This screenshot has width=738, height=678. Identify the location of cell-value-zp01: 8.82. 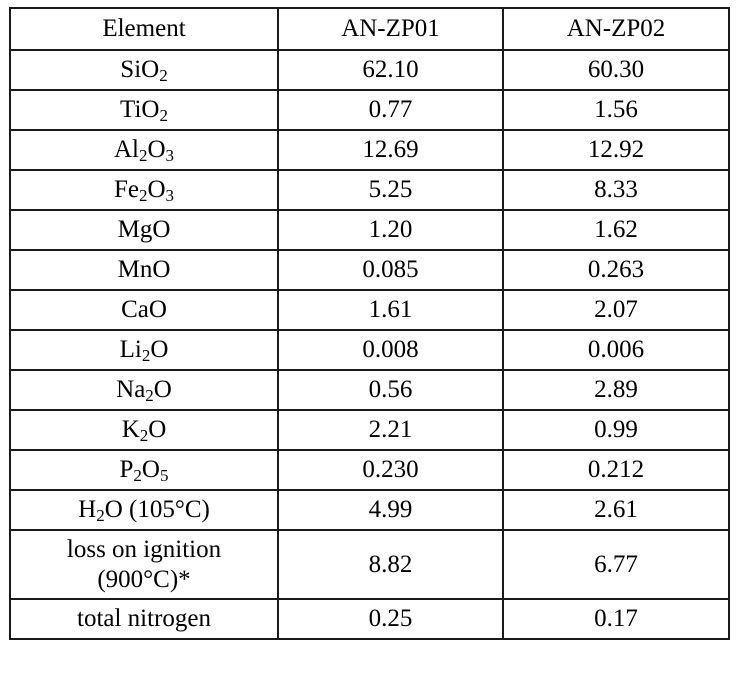
(390, 564).